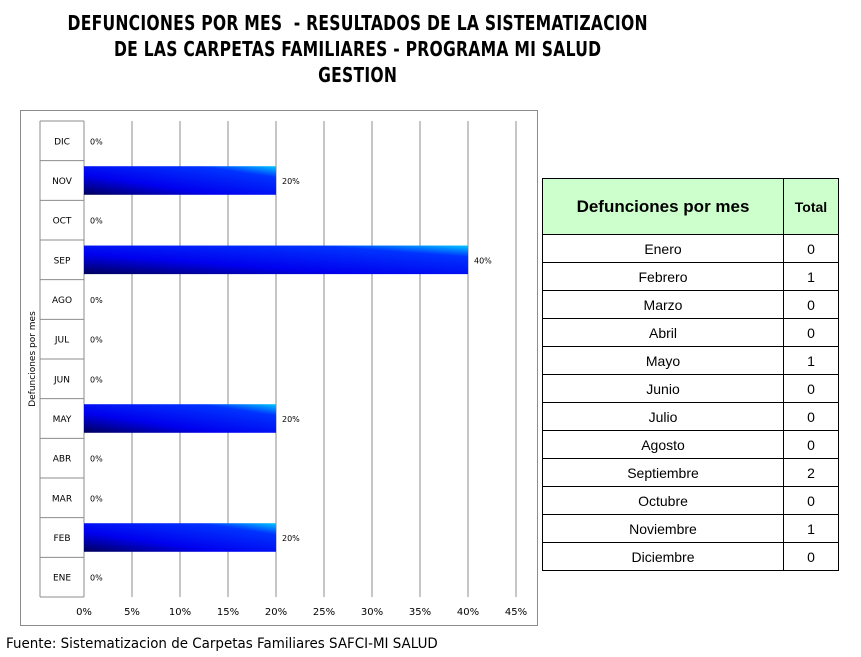 The height and width of the screenshot is (657, 861). I want to click on table-row: Mayo 1, so click(690, 360).